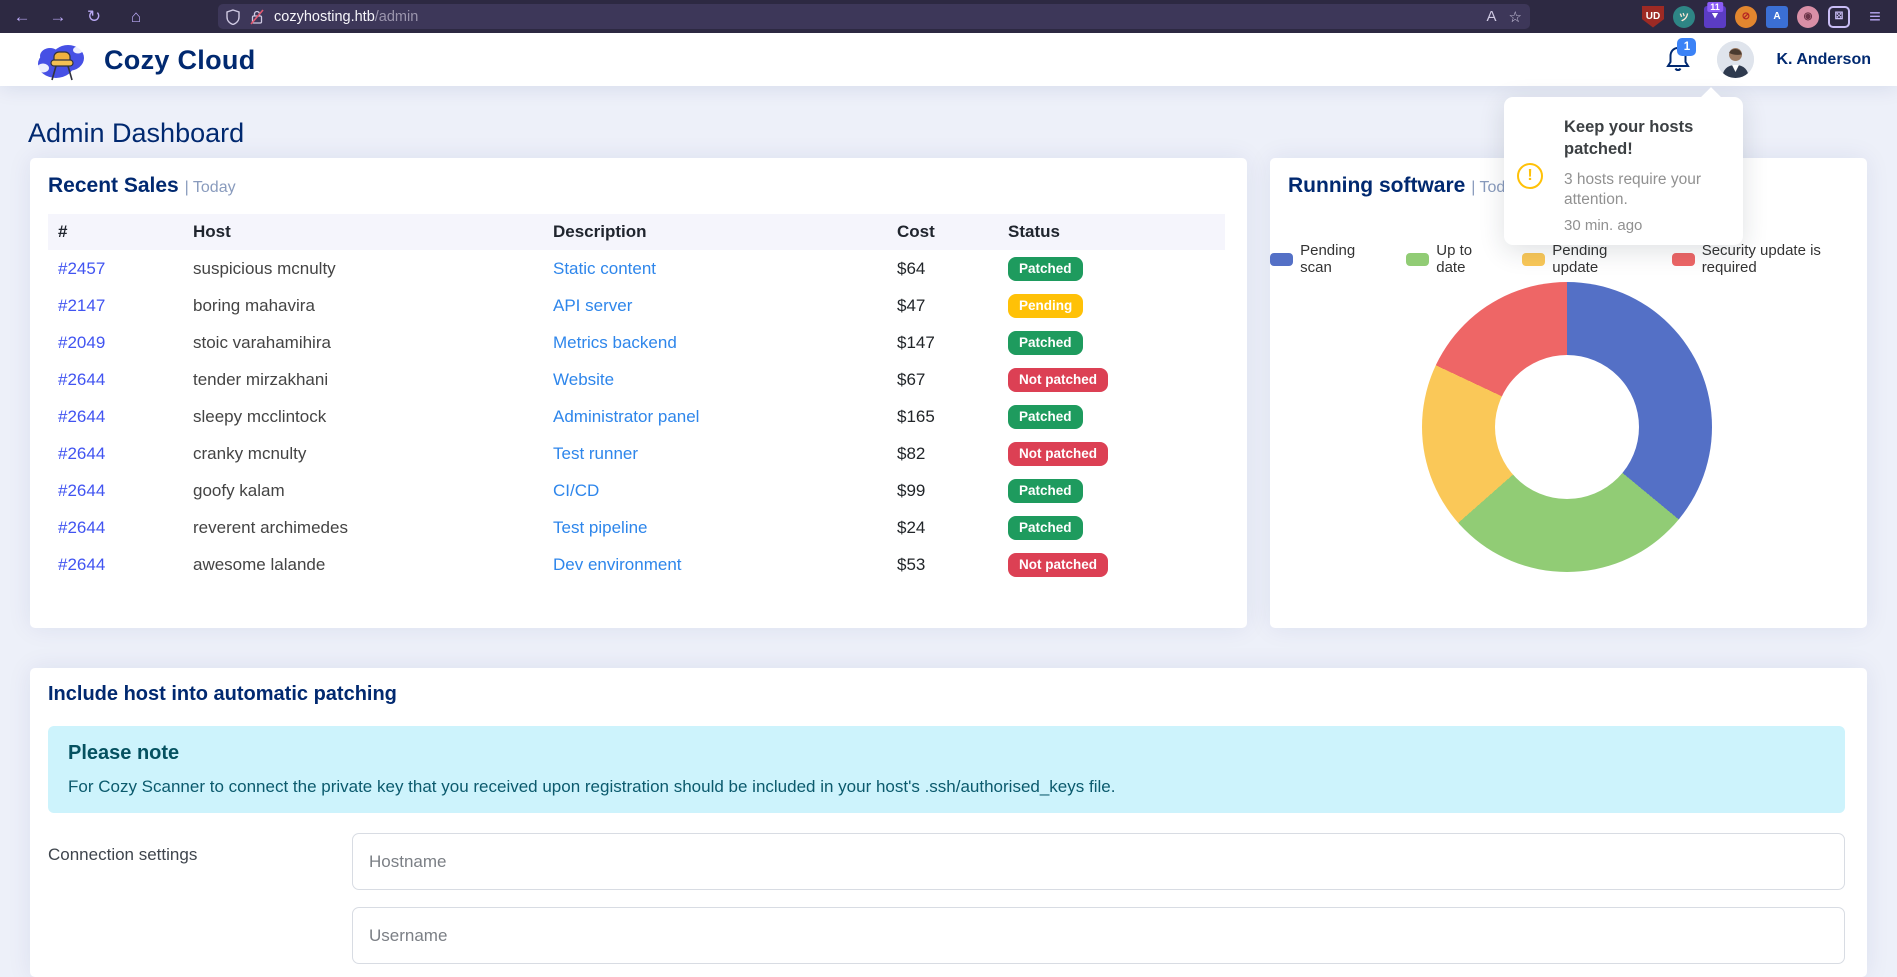 Image resolution: width=1897 pixels, height=977 pixels. Describe the element at coordinates (262, 342) in the screenshot. I see `sale-host: stoic varahamihira` at that location.